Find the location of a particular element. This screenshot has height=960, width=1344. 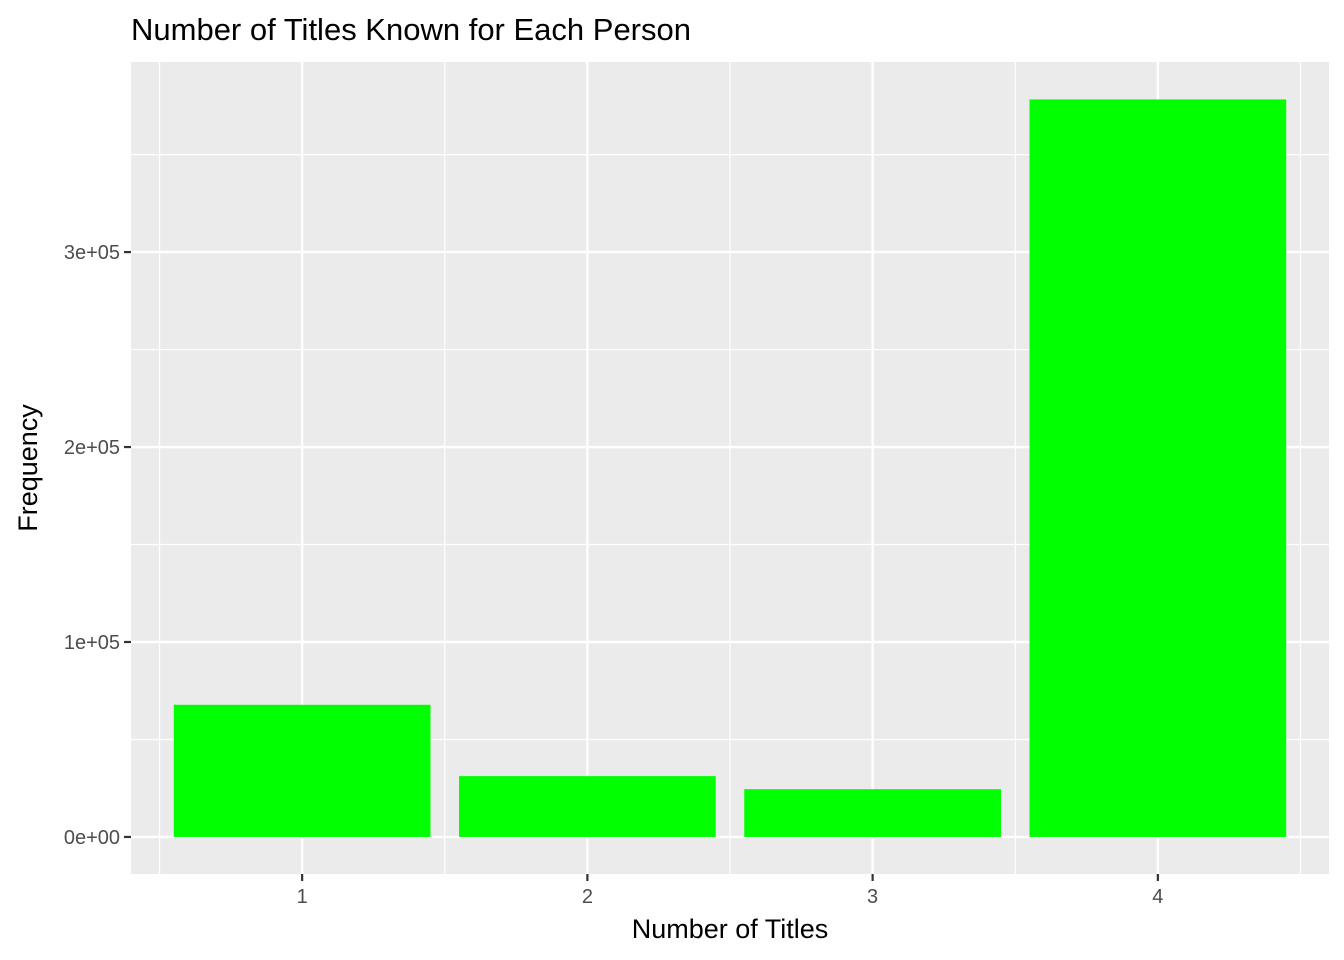

x-tick-label: 3 is located at coordinates (872, 897).